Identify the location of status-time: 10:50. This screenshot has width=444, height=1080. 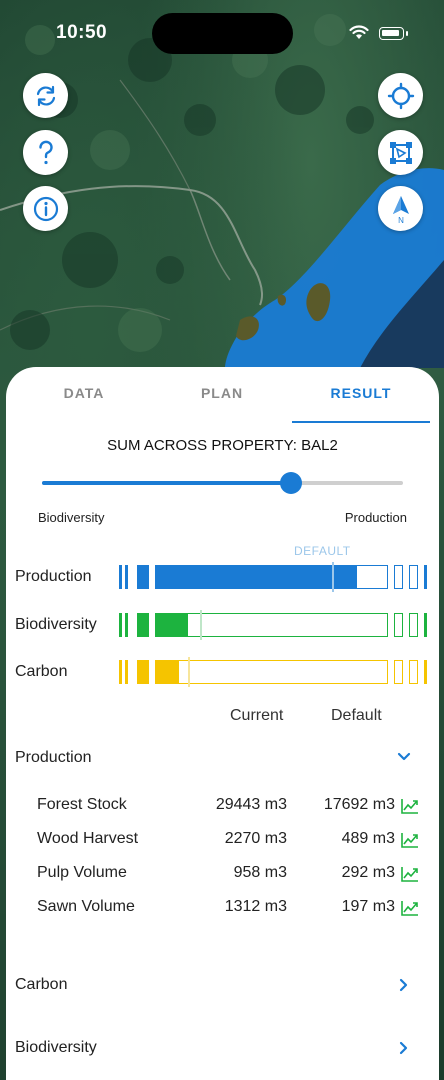
(82, 32).